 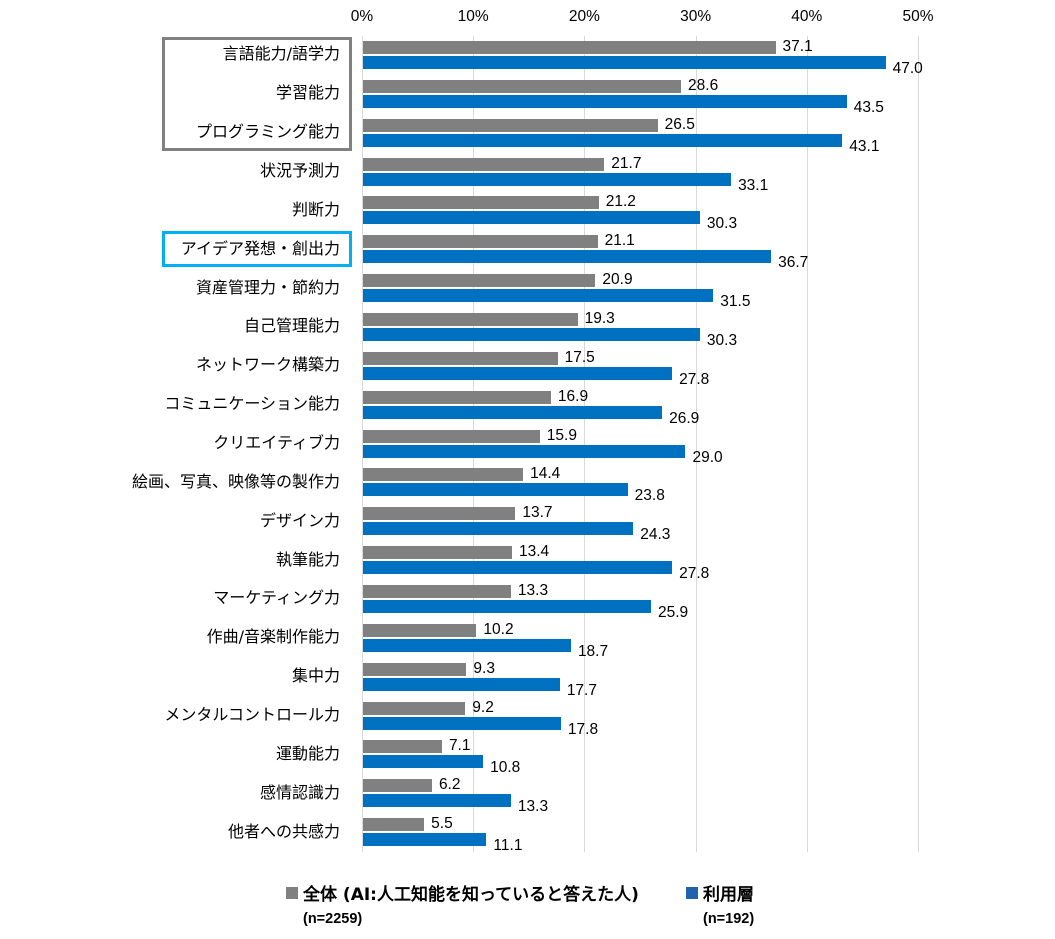 What do you see at coordinates (720, 903) in the screenshot?
I see `legend-item: 利用層 (n=192)` at bounding box center [720, 903].